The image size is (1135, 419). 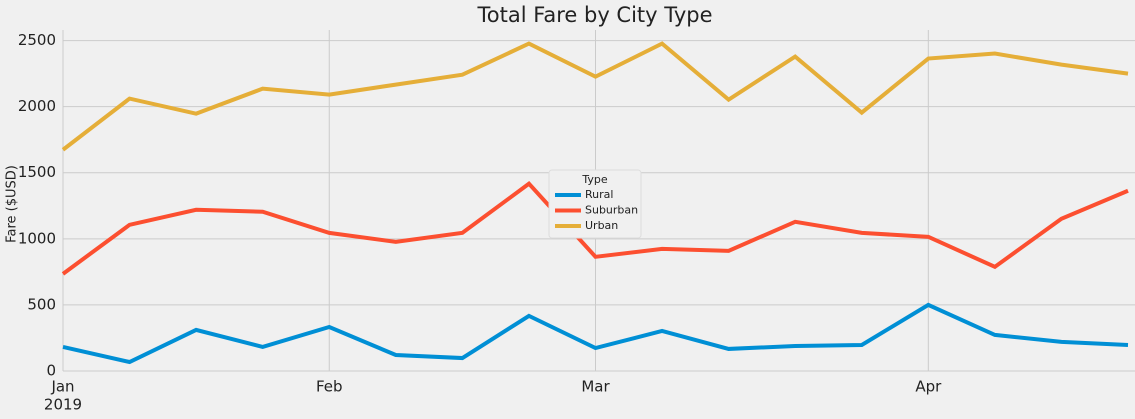 I want to click on x-year-label: 2019, so click(x=63, y=405).